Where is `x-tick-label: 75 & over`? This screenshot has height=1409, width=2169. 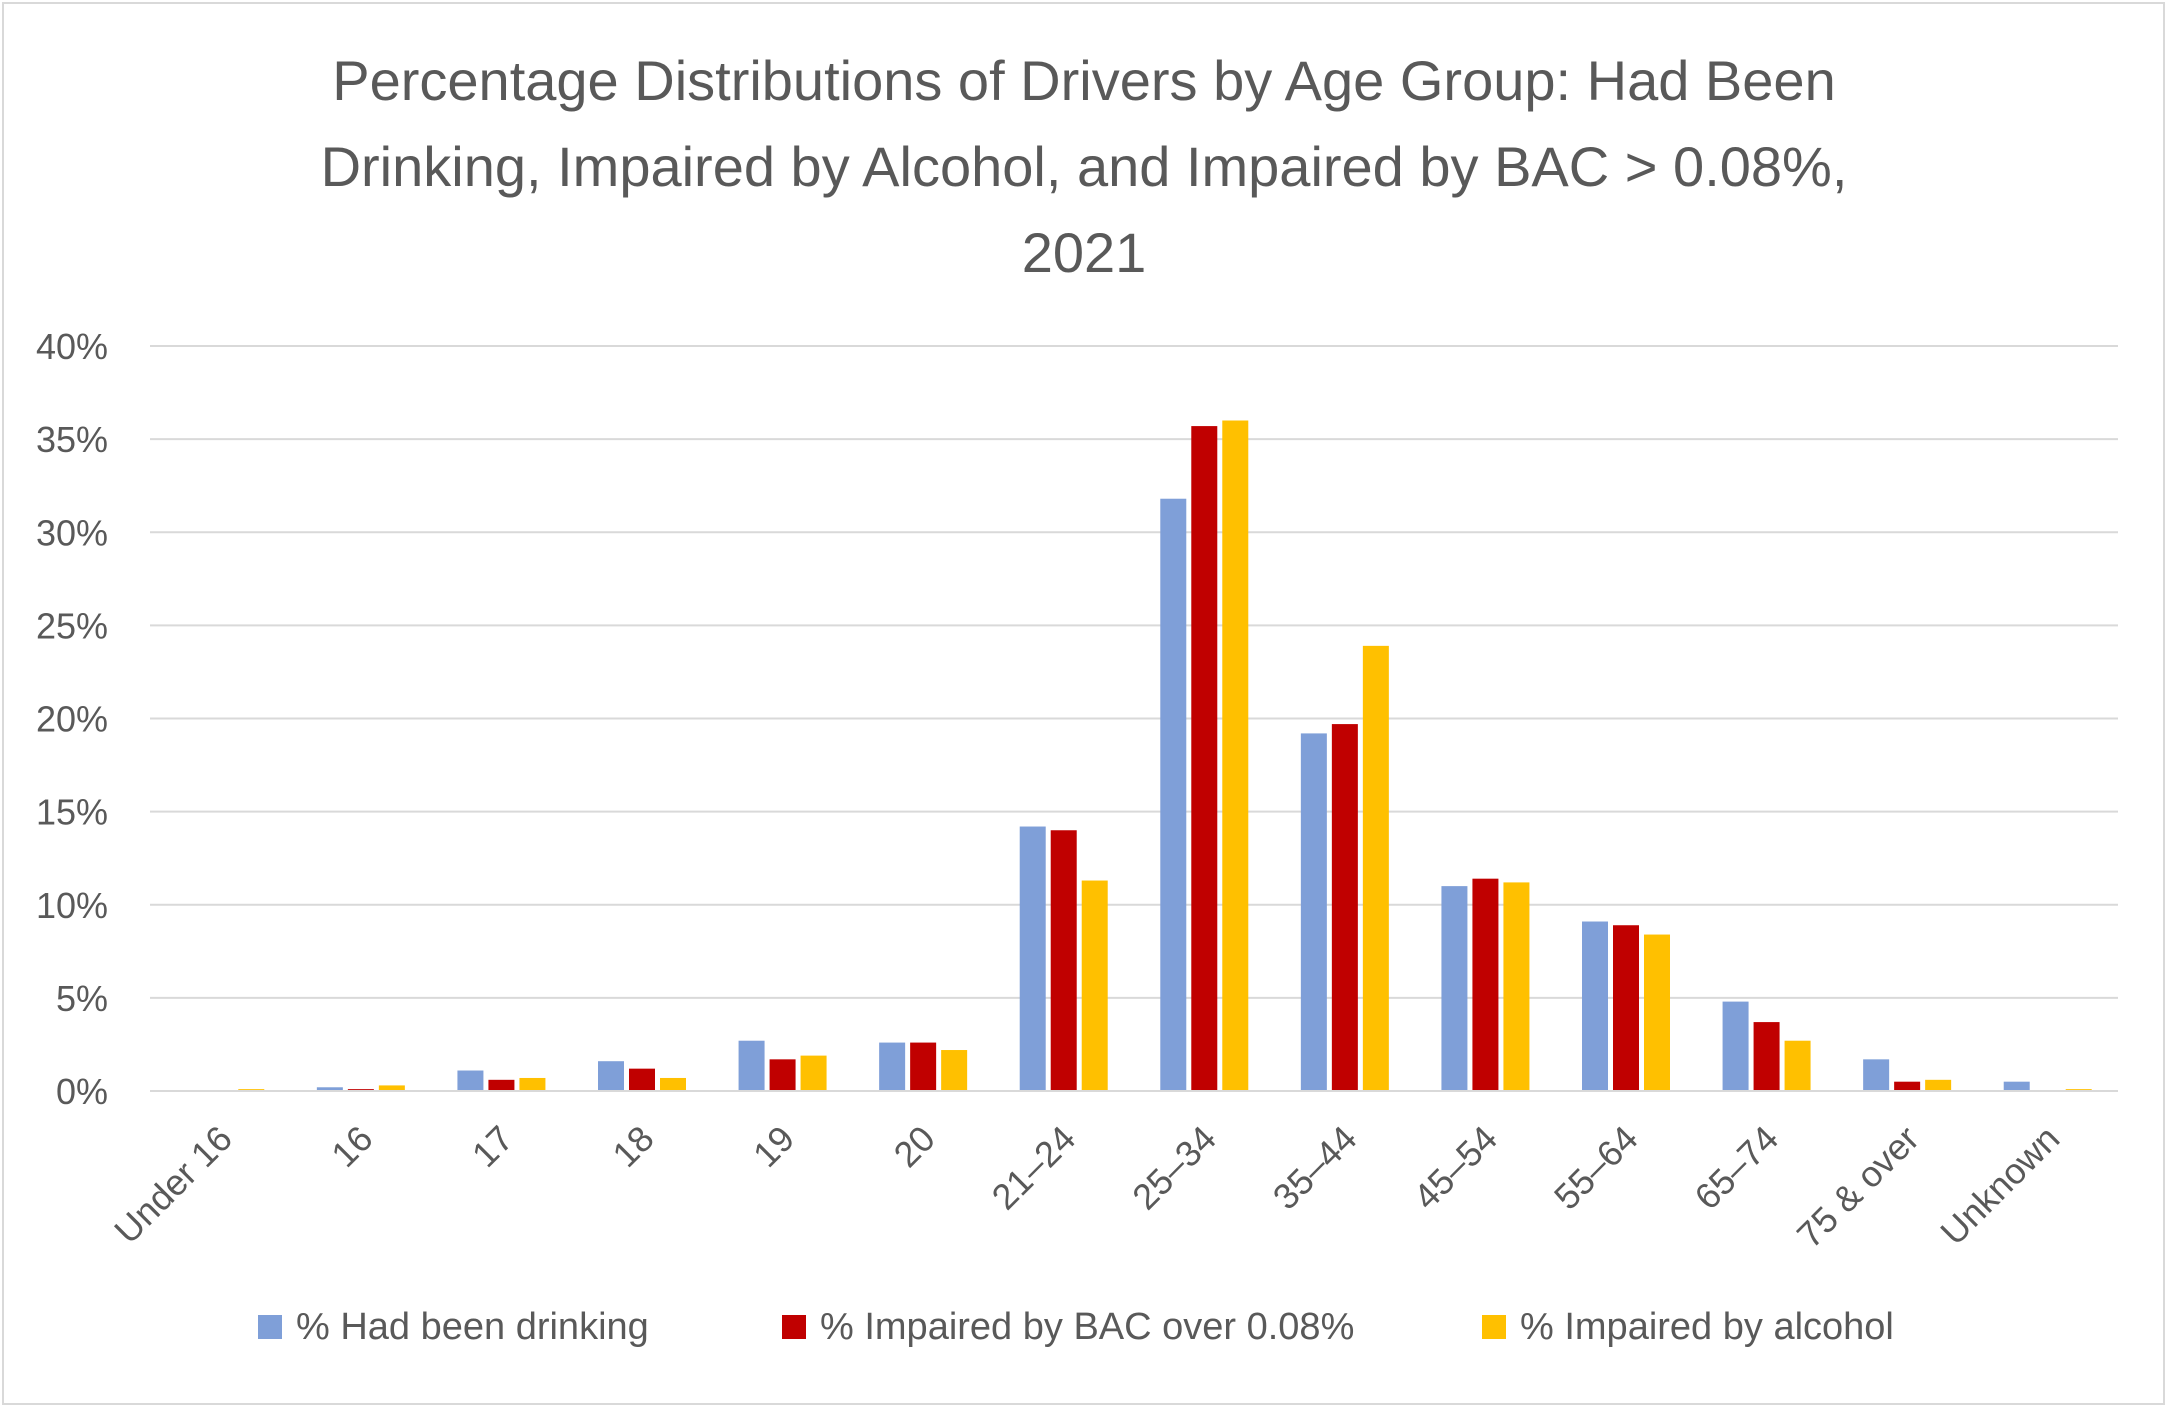
x-tick-label: 75 & over is located at coordinates (1858, 1187).